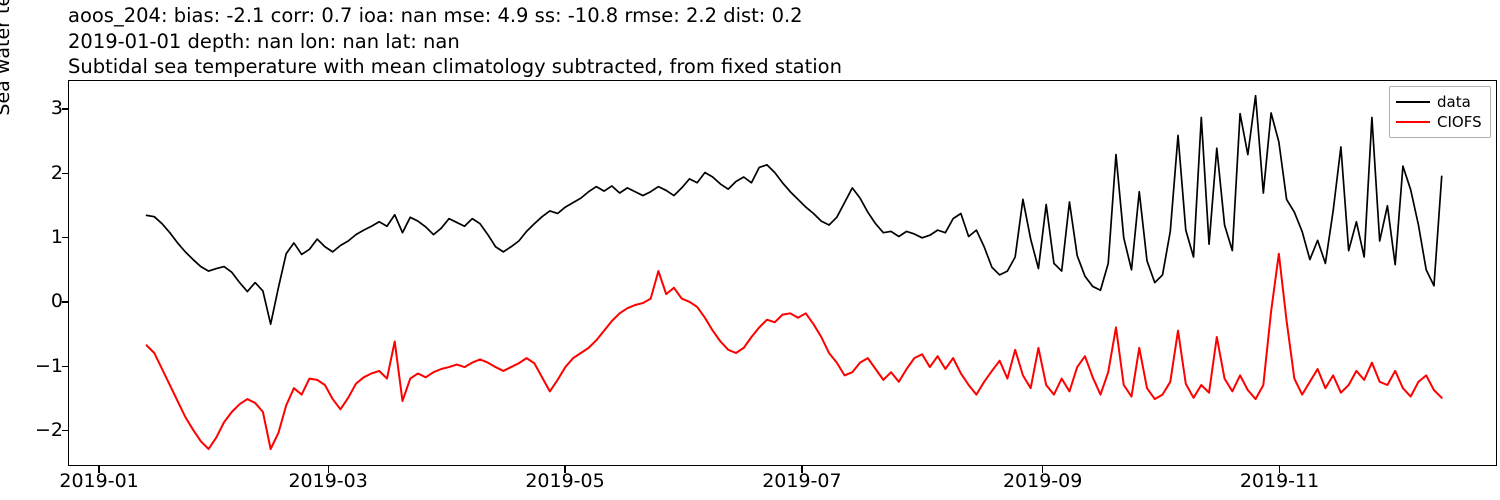 The height and width of the screenshot is (500, 1500). Describe the element at coordinates (56, 172) in the screenshot. I see `y-tick-label: 2` at that location.